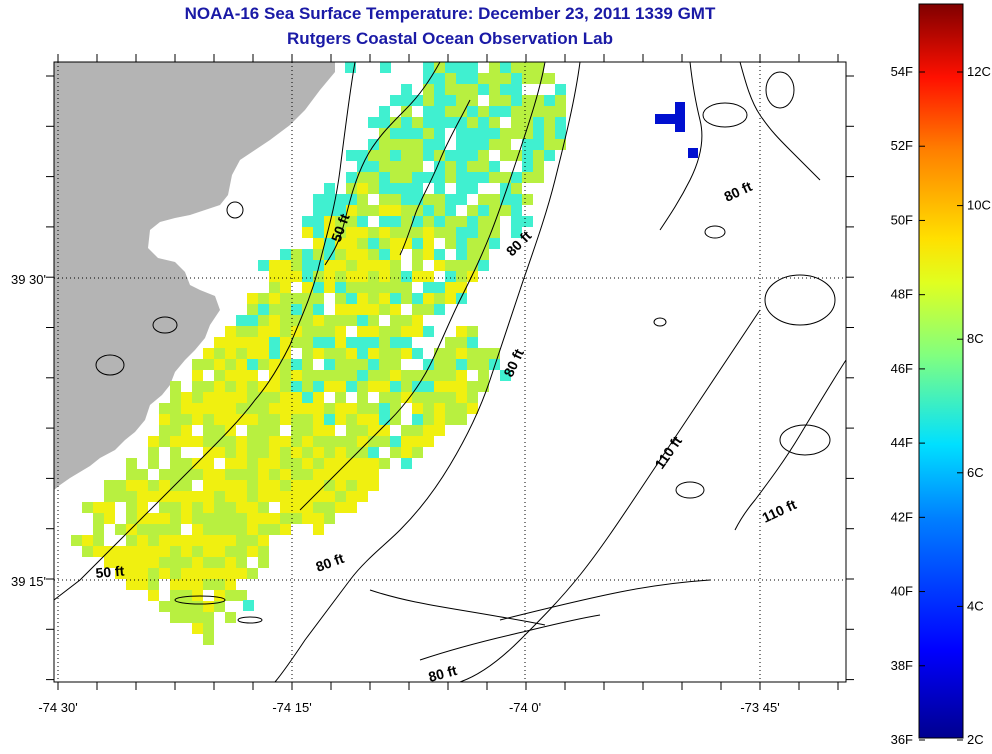 This screenshot has height=754, width=992. I want to click on x-tick-label: -74 0', so click(525, 707).